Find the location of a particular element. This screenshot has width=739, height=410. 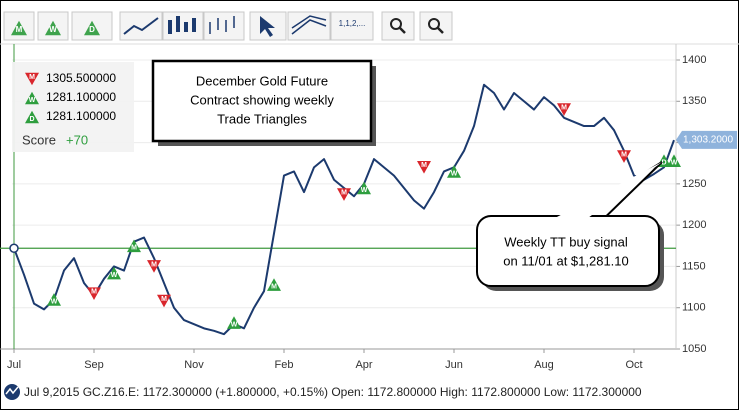

callout-text: Contract showing weekly is located at coordinates (262, 99).